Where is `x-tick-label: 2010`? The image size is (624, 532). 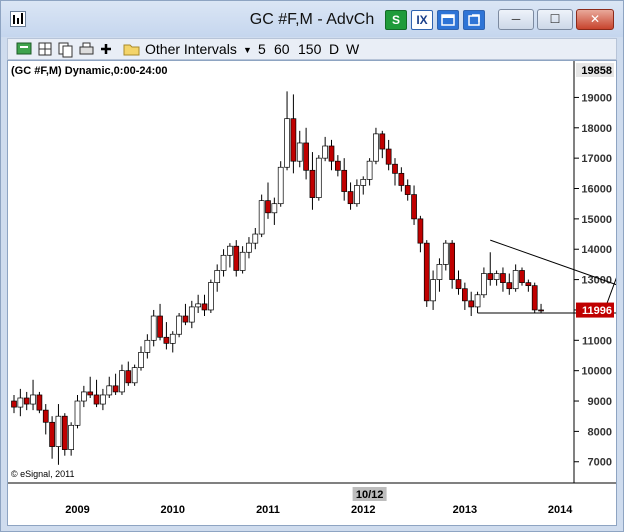
x-tick-label: 2010 is located at coordinates (173, 510).